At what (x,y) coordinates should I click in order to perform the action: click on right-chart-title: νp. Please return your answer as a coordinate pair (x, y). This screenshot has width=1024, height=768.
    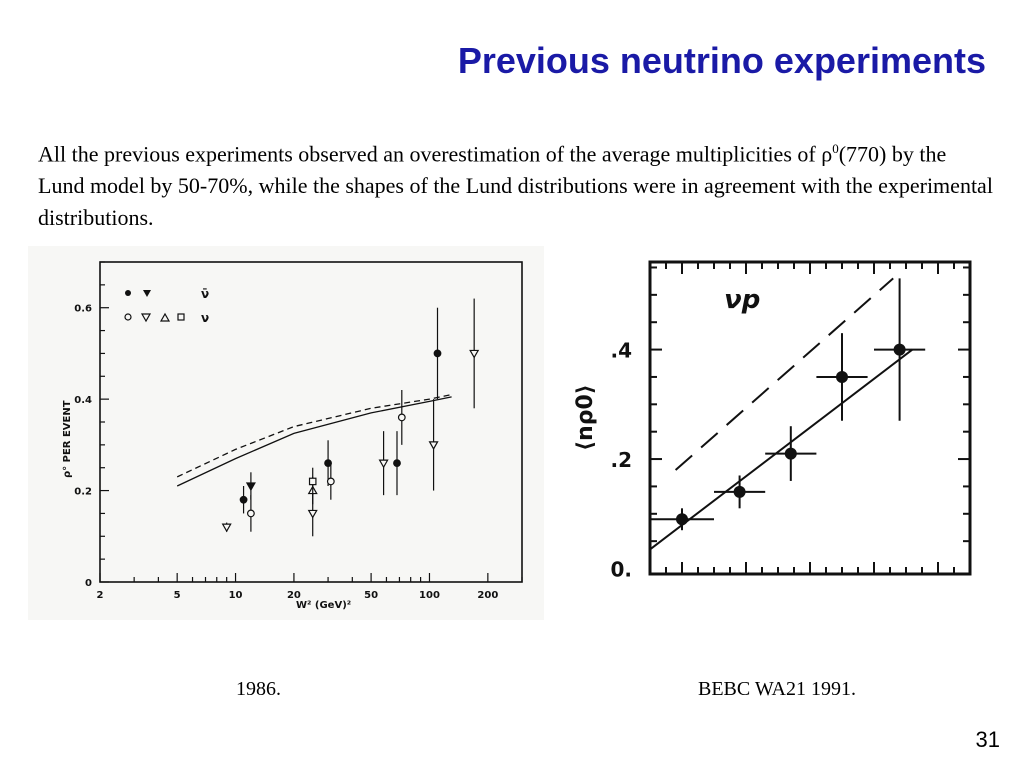
    Looking at the image, I should click on (742, 300).